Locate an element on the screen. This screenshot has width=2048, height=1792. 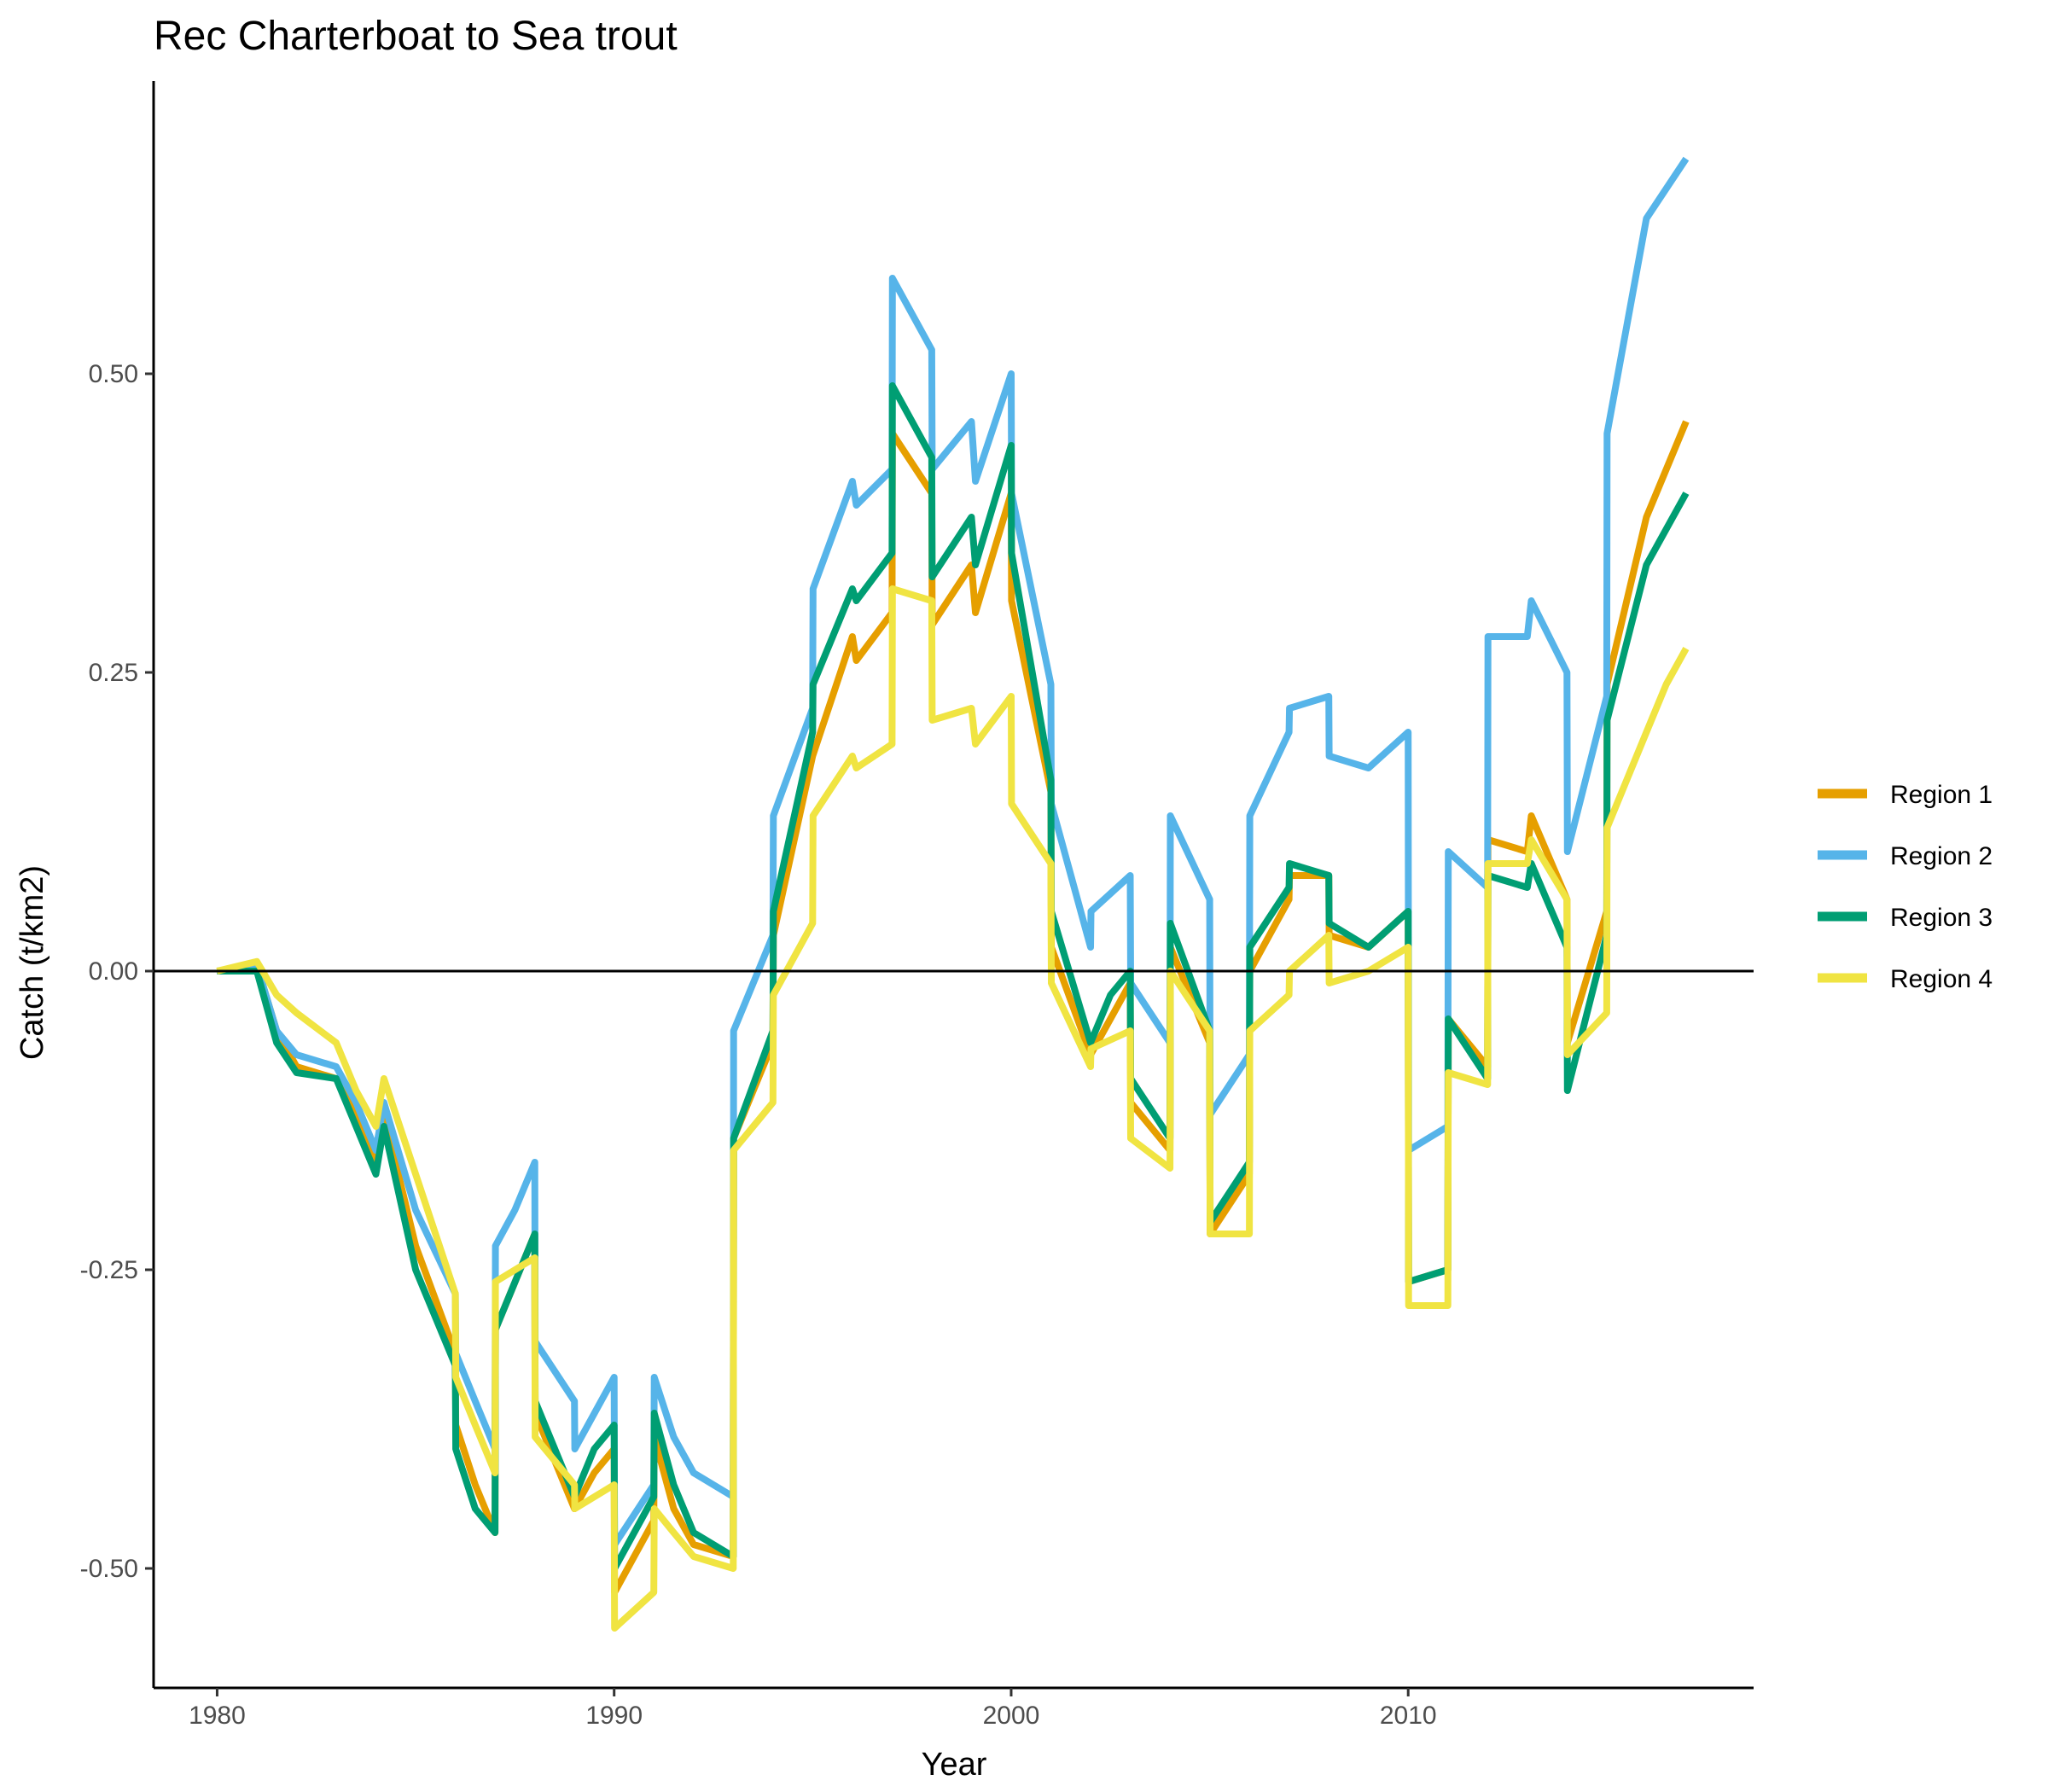
y-tick-label: -0.25 is located at coordinates (109, 1270).